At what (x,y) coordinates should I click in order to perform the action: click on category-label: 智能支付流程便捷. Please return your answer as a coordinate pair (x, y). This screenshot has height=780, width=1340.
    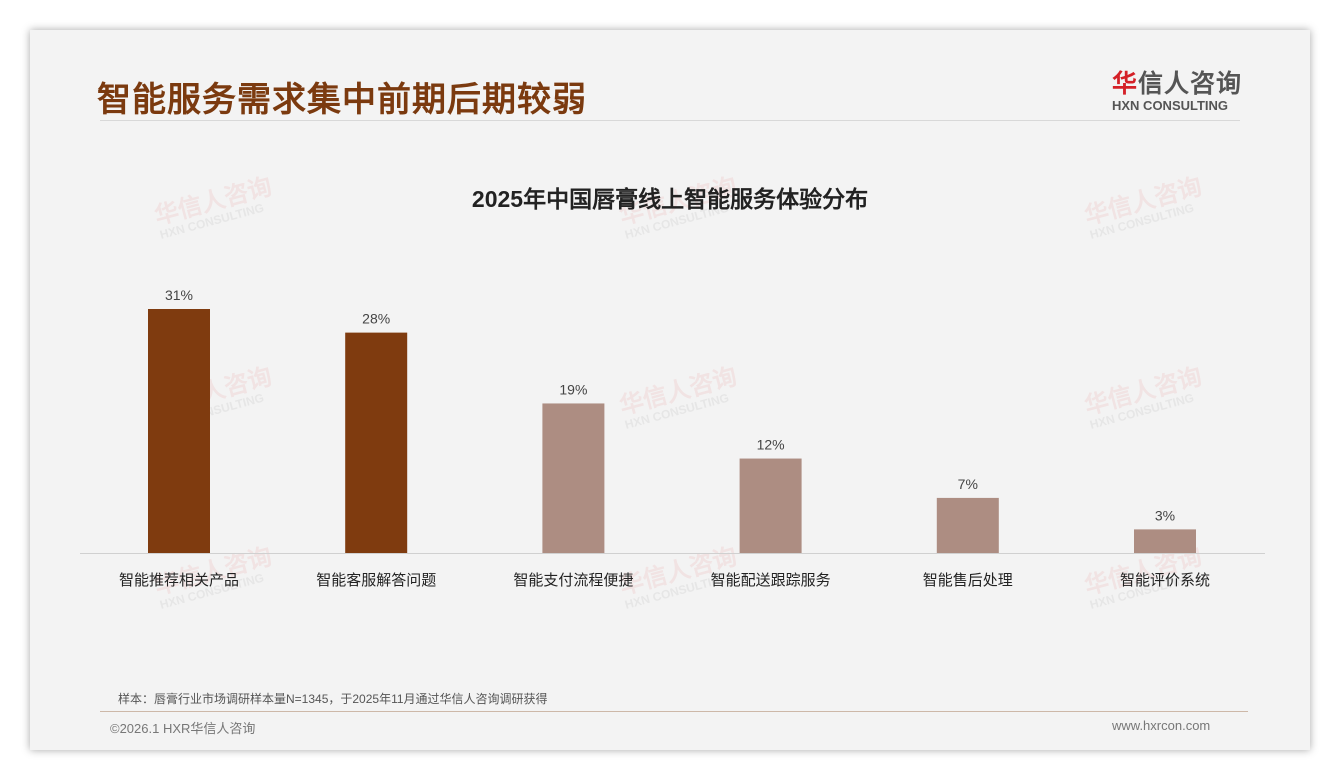
    Looking at the image, I should click on (573, 580).